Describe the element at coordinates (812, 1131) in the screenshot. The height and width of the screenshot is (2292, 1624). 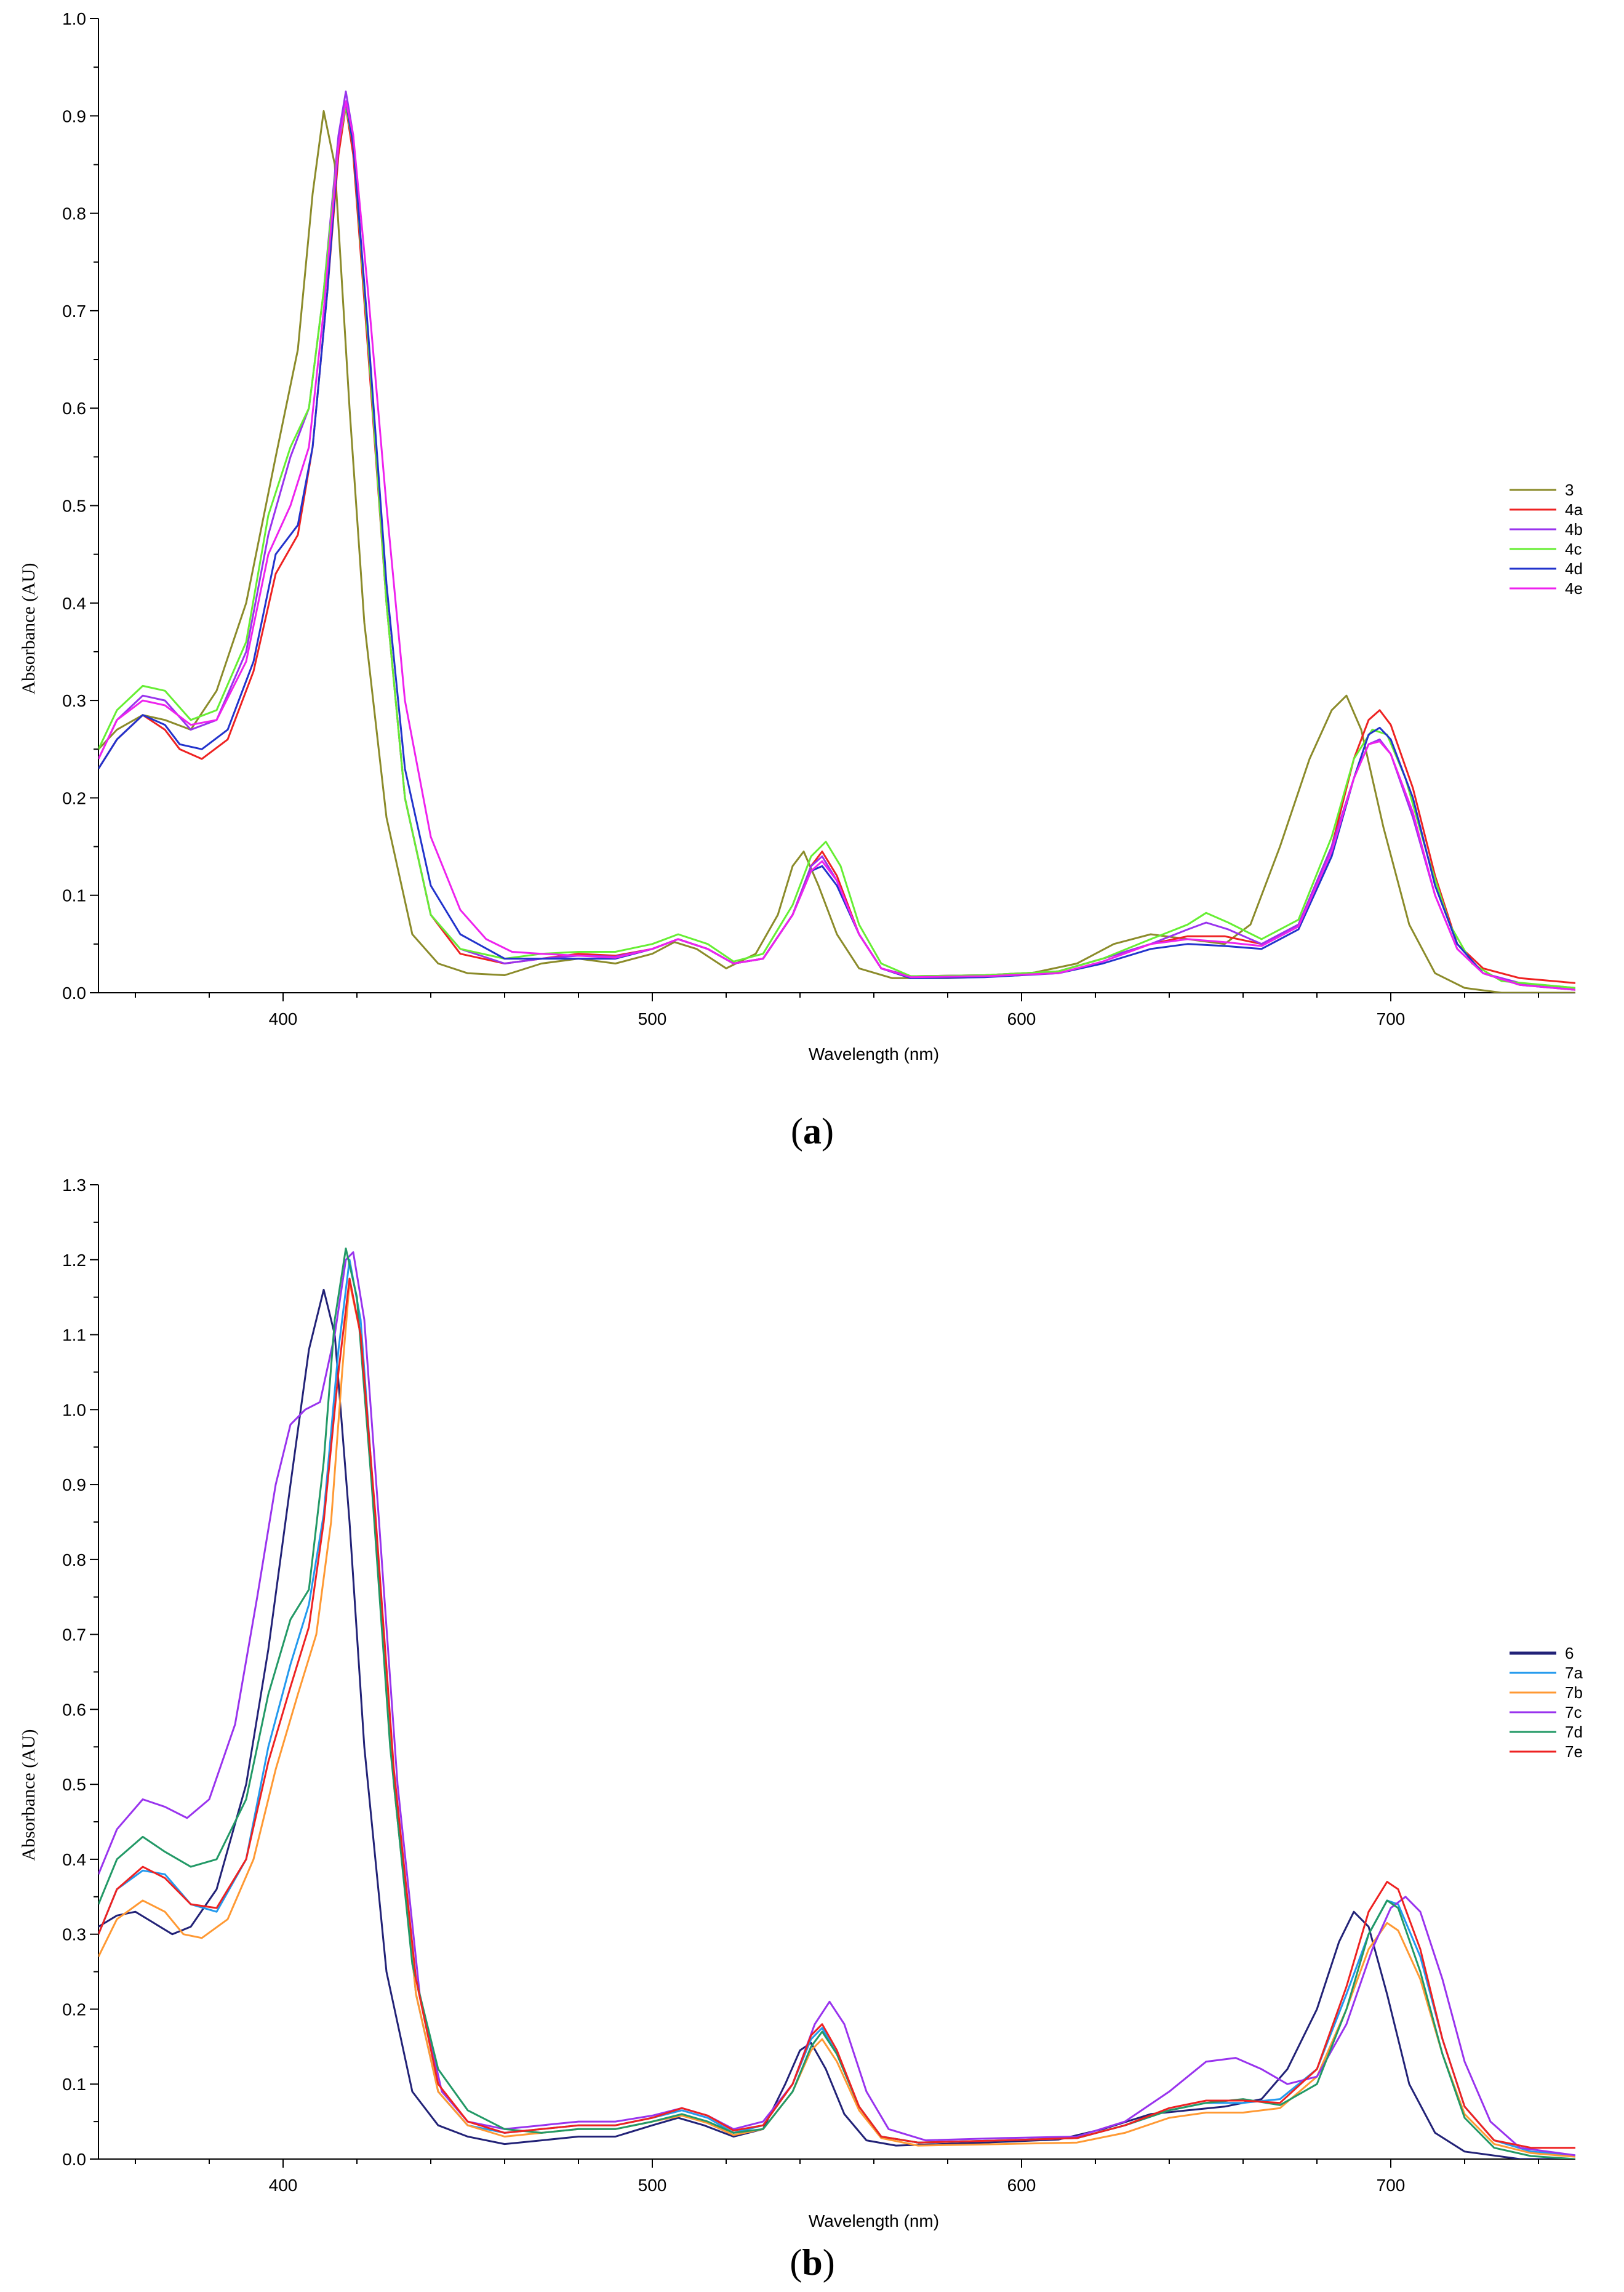
I see `panel-label: (a)` at that location.